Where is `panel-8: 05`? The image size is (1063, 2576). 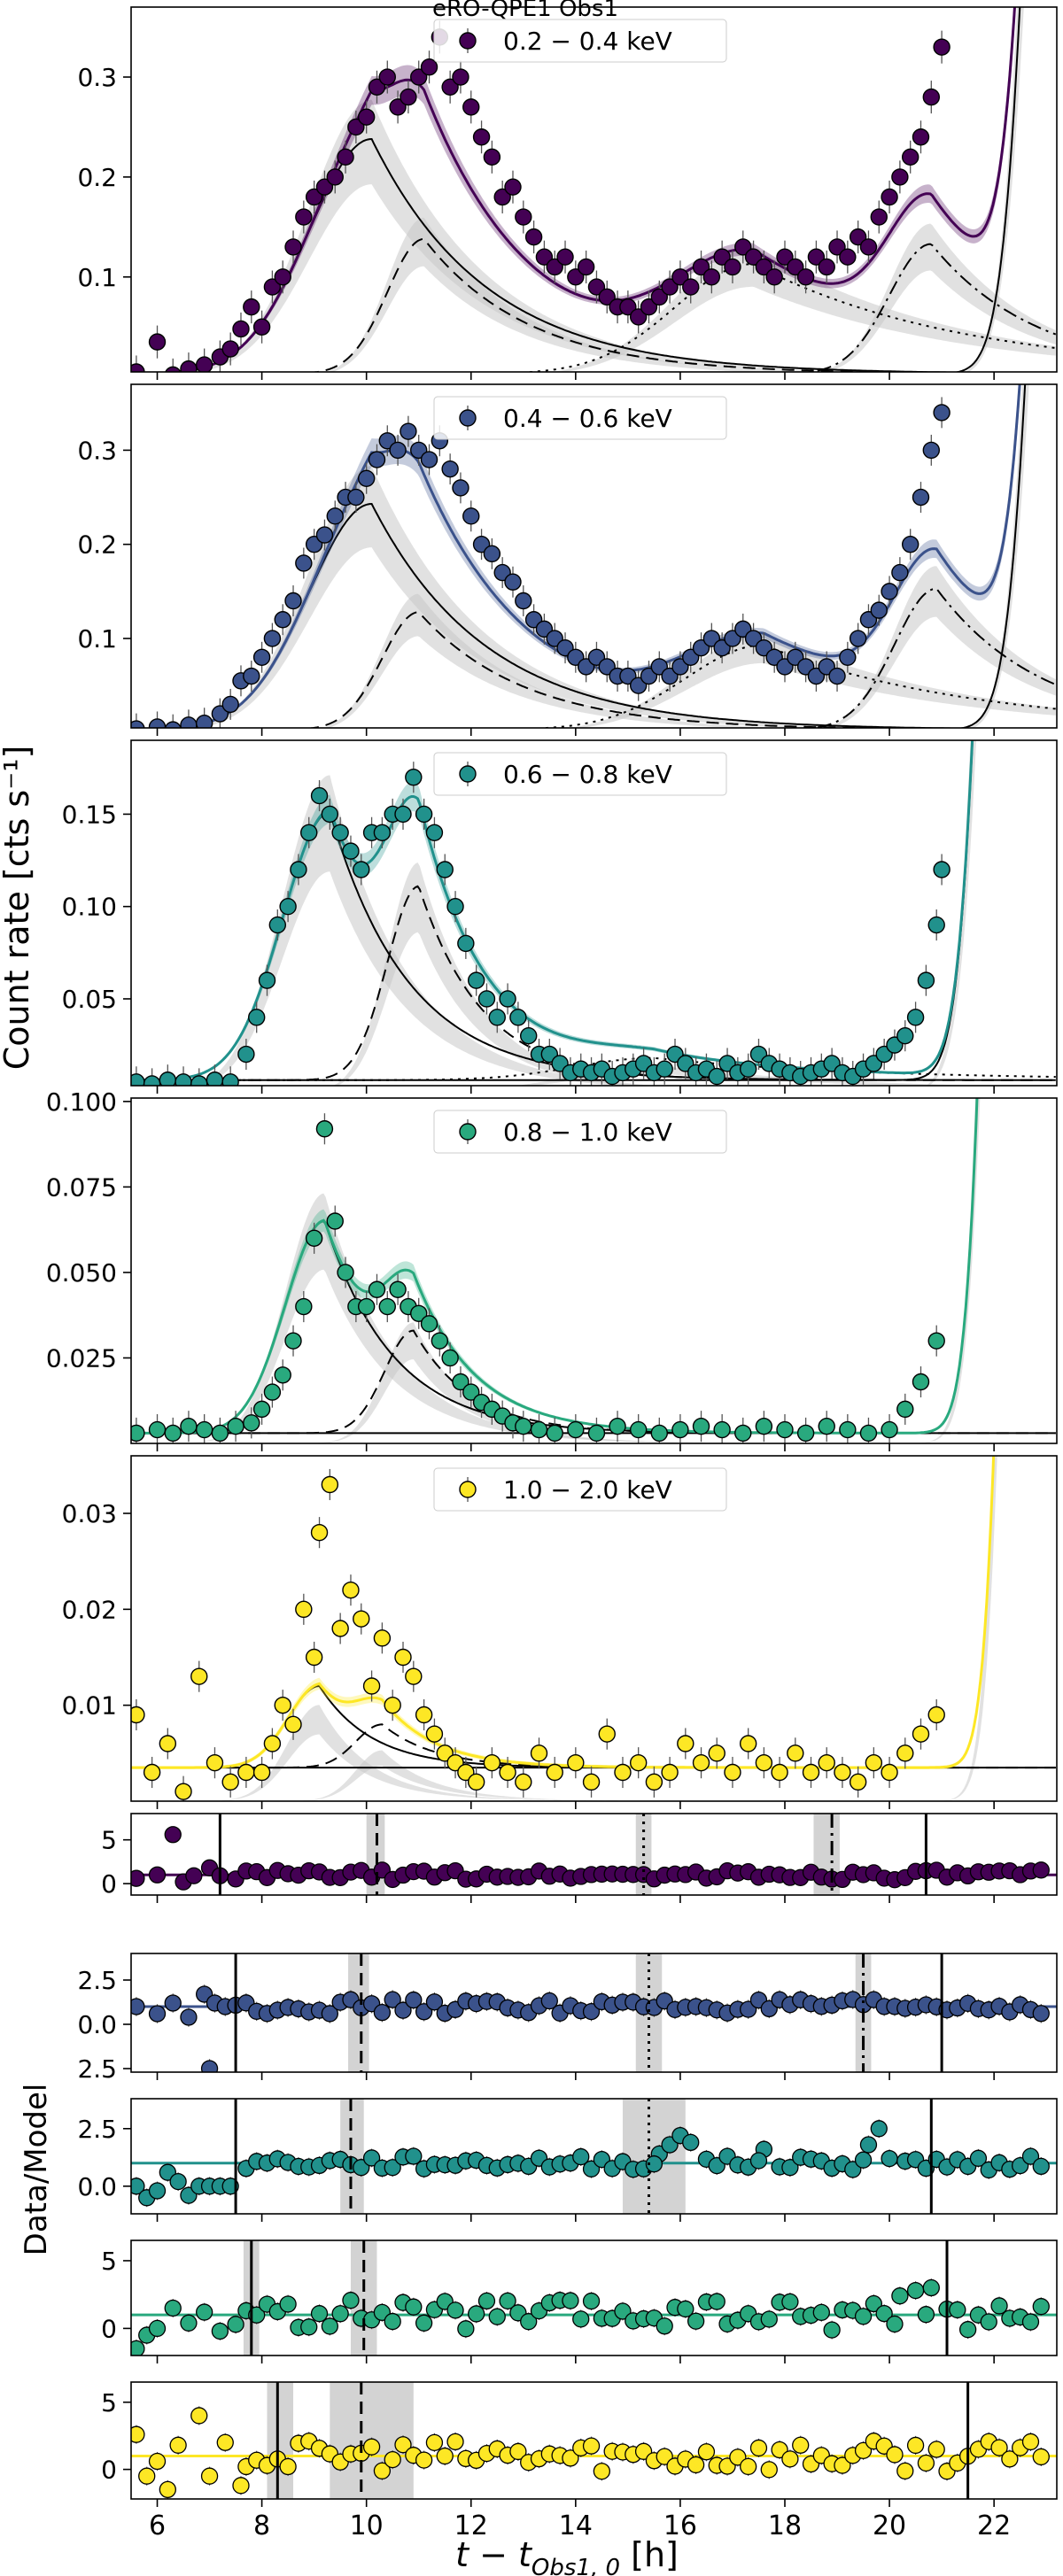 panel-8: 05 is located at coordinates (579, 2301).